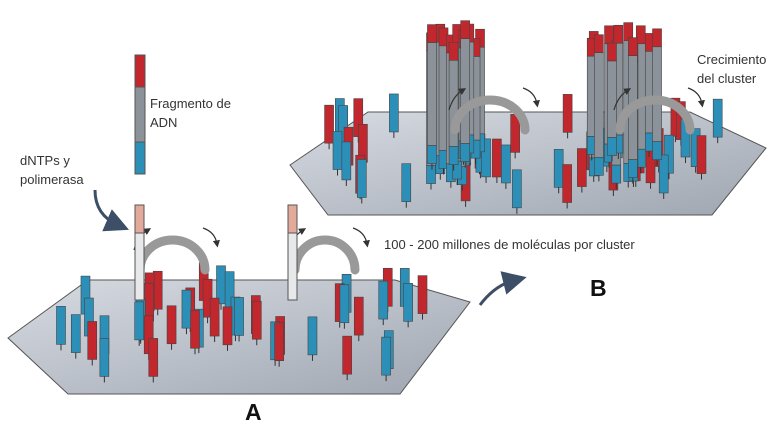 The image size is (776, 425). What do you see at coordinates (52, 179) in the screenshot?
I see `label: polimerasa` at bounding box center [52, 179].